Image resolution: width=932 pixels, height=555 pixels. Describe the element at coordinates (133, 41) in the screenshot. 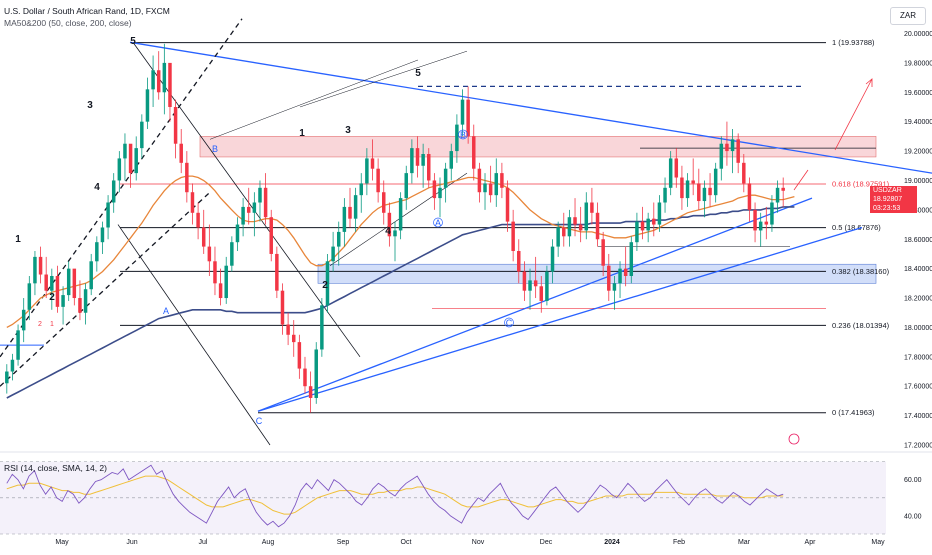

I see `wave-label: 5` at that location.